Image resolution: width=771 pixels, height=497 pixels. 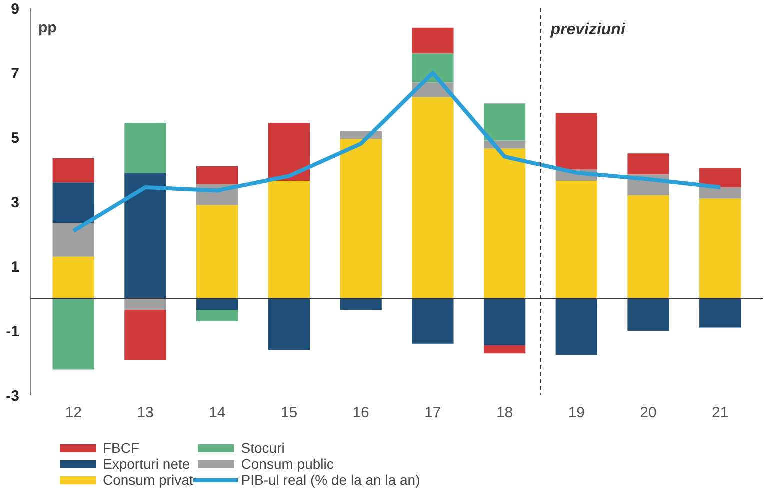 What do you see at coordinates (73, 413) in the screenshot?
I see `x-tick-label: 12` at bounding box center [73, 413].